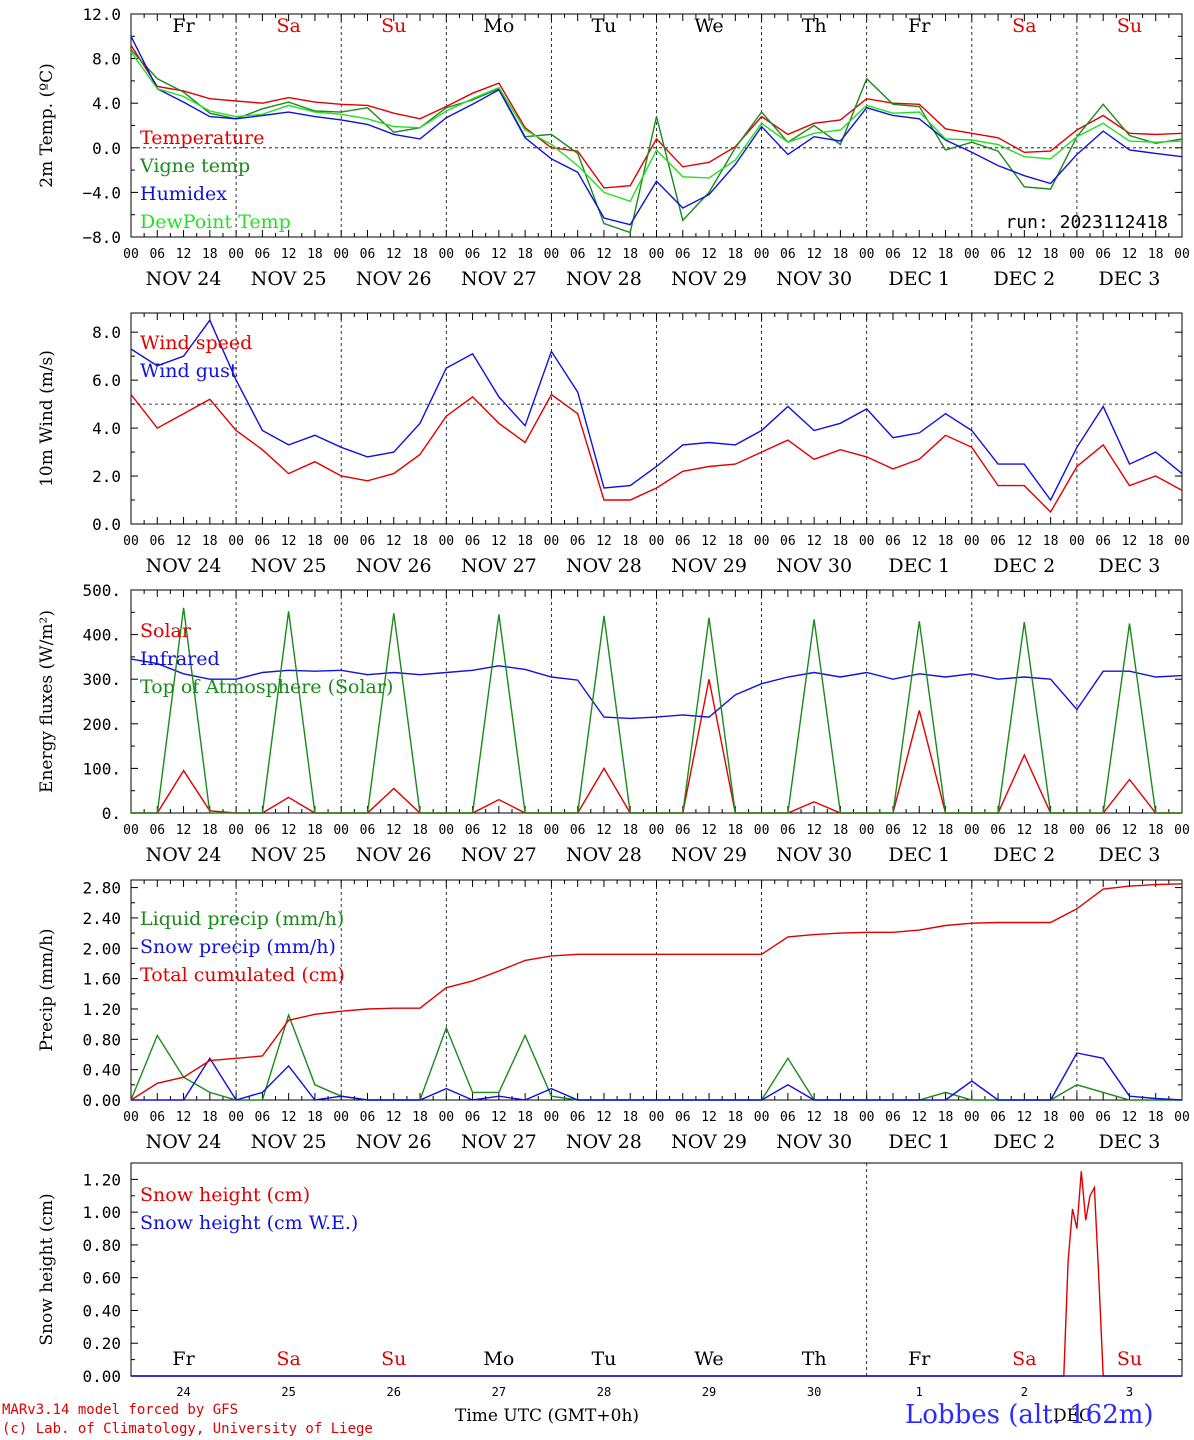  I want to click on legend-entry: Wind gust, so click(189, 371).